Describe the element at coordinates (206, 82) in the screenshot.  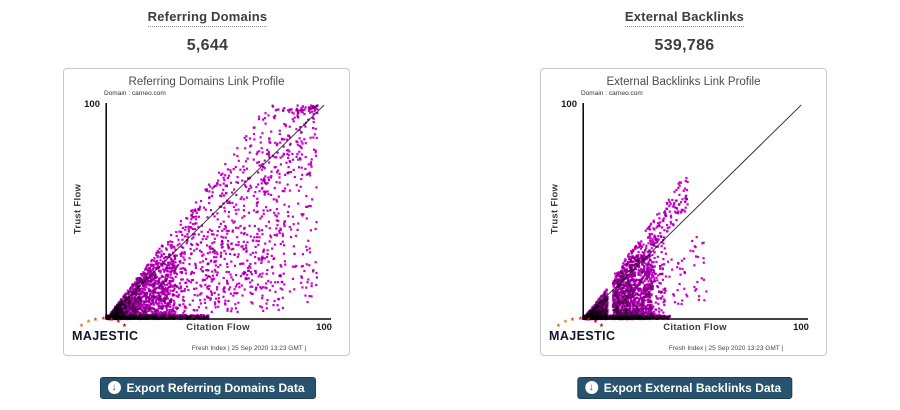
I see `chart-title: Referring Domains Link Profile` at that location.